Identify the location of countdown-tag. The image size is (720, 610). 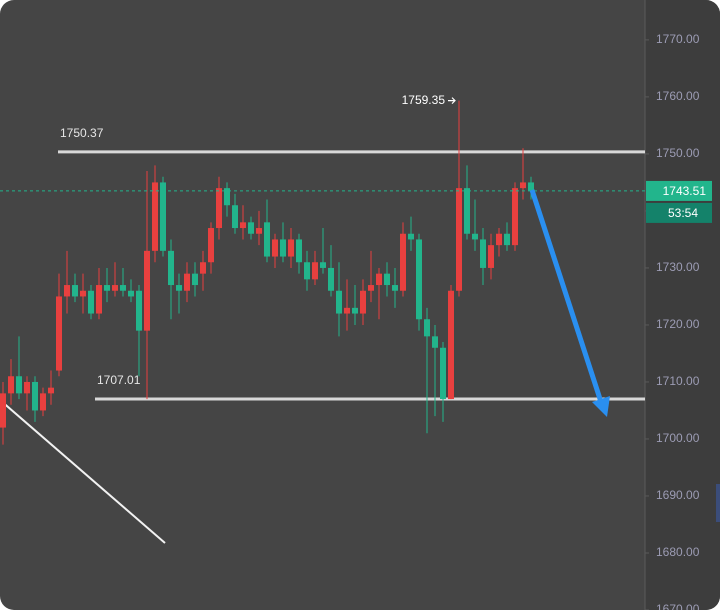
(679, 212).